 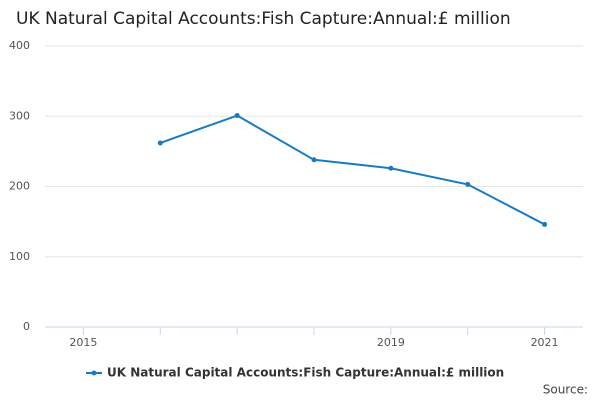 What do you see at coordinates (19, 45) in the screenshot?
I see `y-tick-label: 400` at bounding box center [19, 45].